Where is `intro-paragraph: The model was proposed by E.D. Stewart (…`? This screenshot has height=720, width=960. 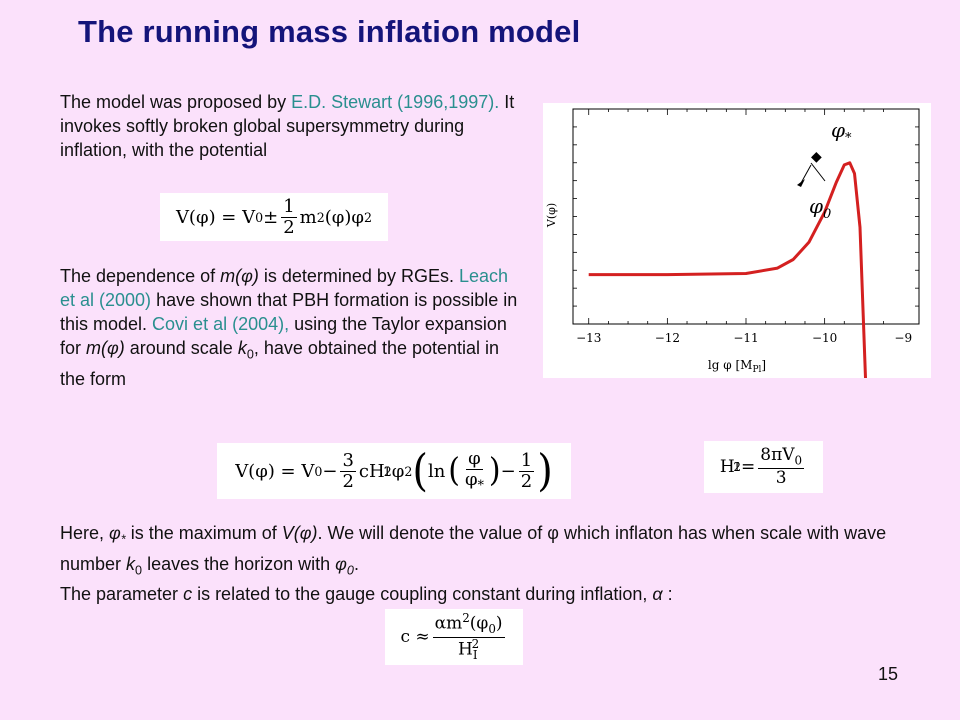 intro-paragraph: The model was proposed by E.D. Stewart (… is located at coordinates (287, 126).